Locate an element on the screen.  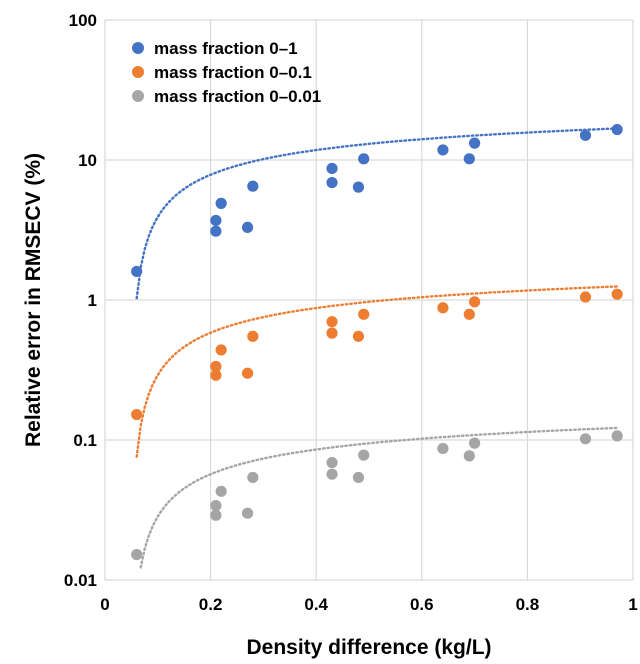
legend-label: mass fraction 0–0.01 is located at coordinates (237, 96).